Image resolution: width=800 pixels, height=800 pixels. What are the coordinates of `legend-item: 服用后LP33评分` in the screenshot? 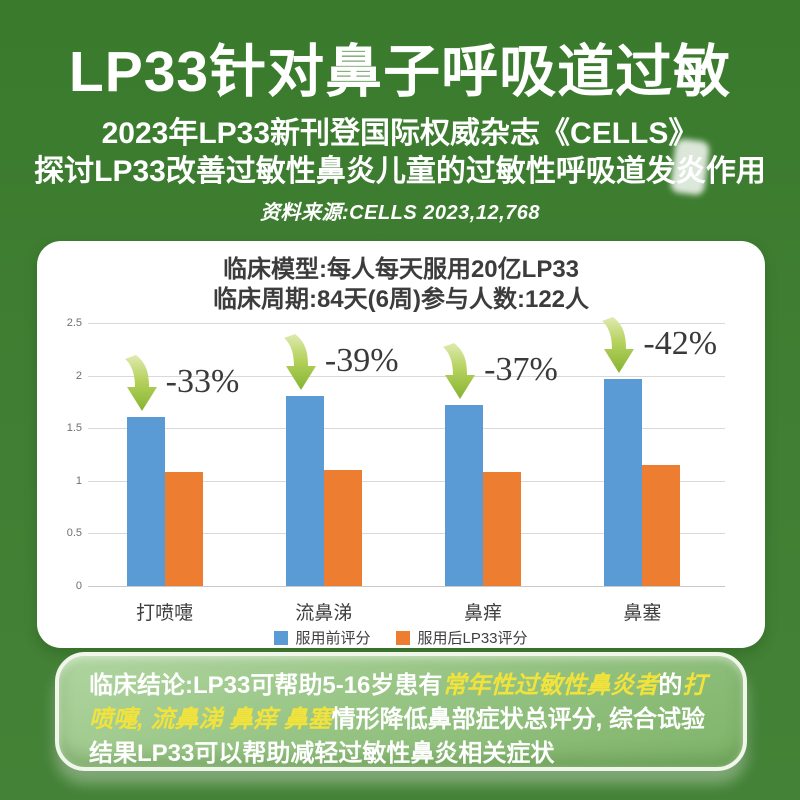 It's located at (462, 637).